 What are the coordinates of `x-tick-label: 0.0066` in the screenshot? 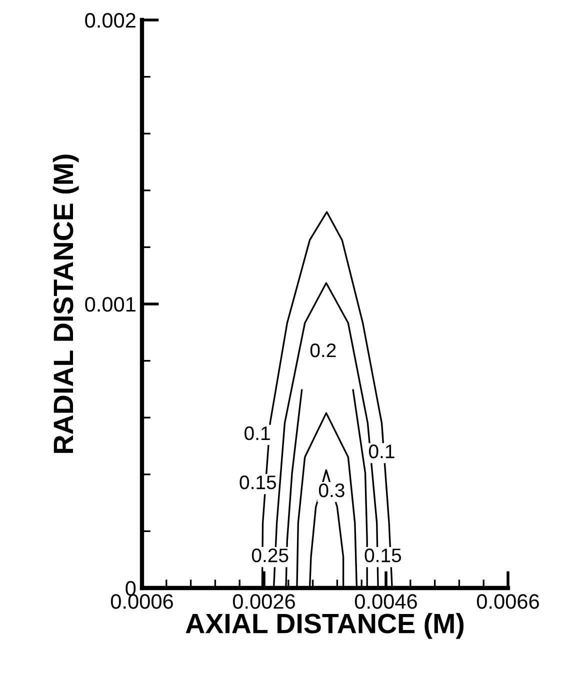 It's located at (507, 601).